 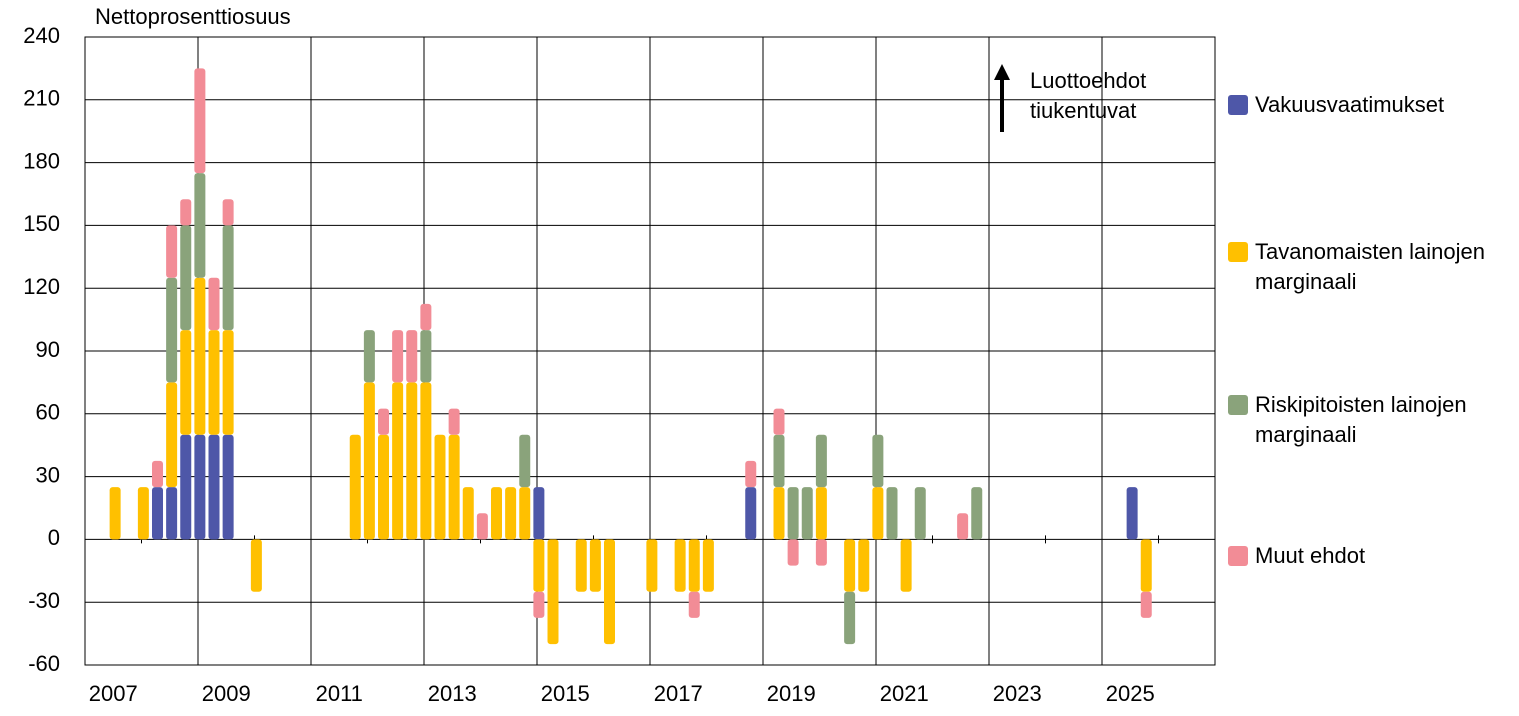 What do you see at coordinates (904, 693) in the screenshot?
I see `x-tick-label: 2021` at bounding box center [904, 693].